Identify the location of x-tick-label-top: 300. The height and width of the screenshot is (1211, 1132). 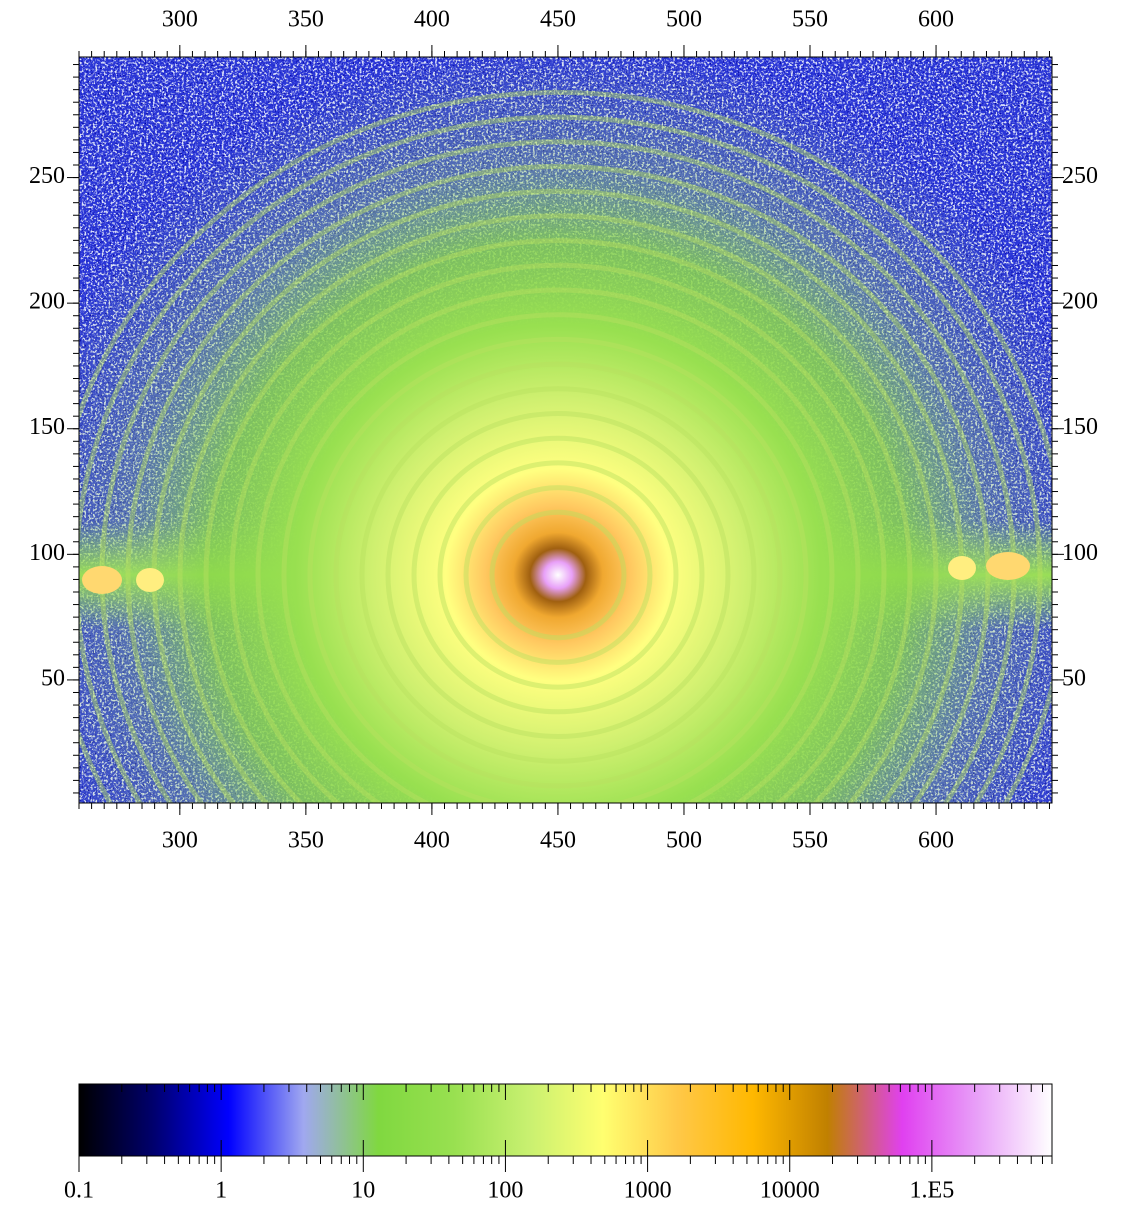
(180, 20).